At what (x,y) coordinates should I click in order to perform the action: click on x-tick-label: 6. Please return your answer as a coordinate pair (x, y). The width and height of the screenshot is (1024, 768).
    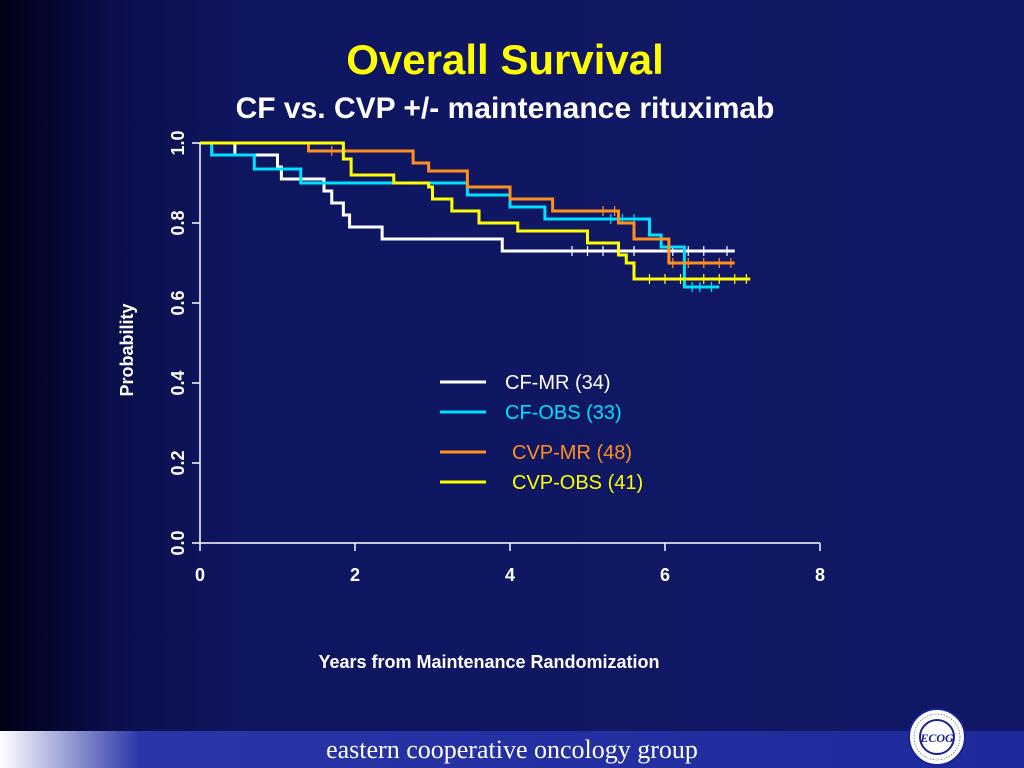
    Looking at the image, I should click on (665, 575).